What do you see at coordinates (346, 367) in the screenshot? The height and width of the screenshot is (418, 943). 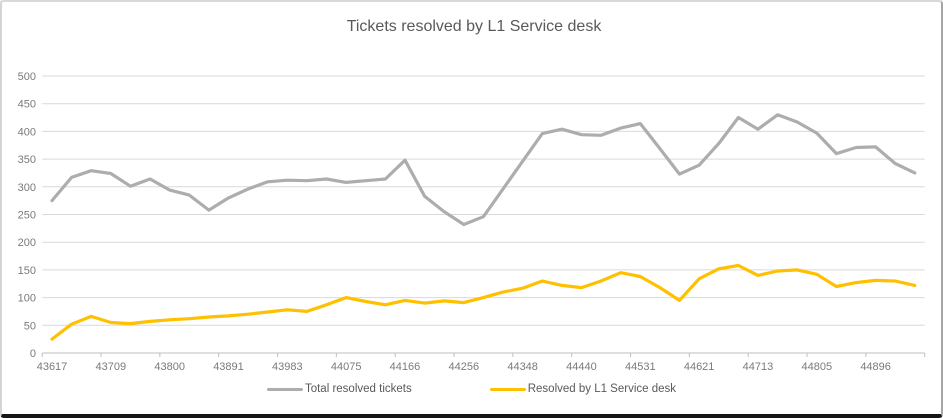 I see `svg-text: 44075` at bounding box center [346, 367].